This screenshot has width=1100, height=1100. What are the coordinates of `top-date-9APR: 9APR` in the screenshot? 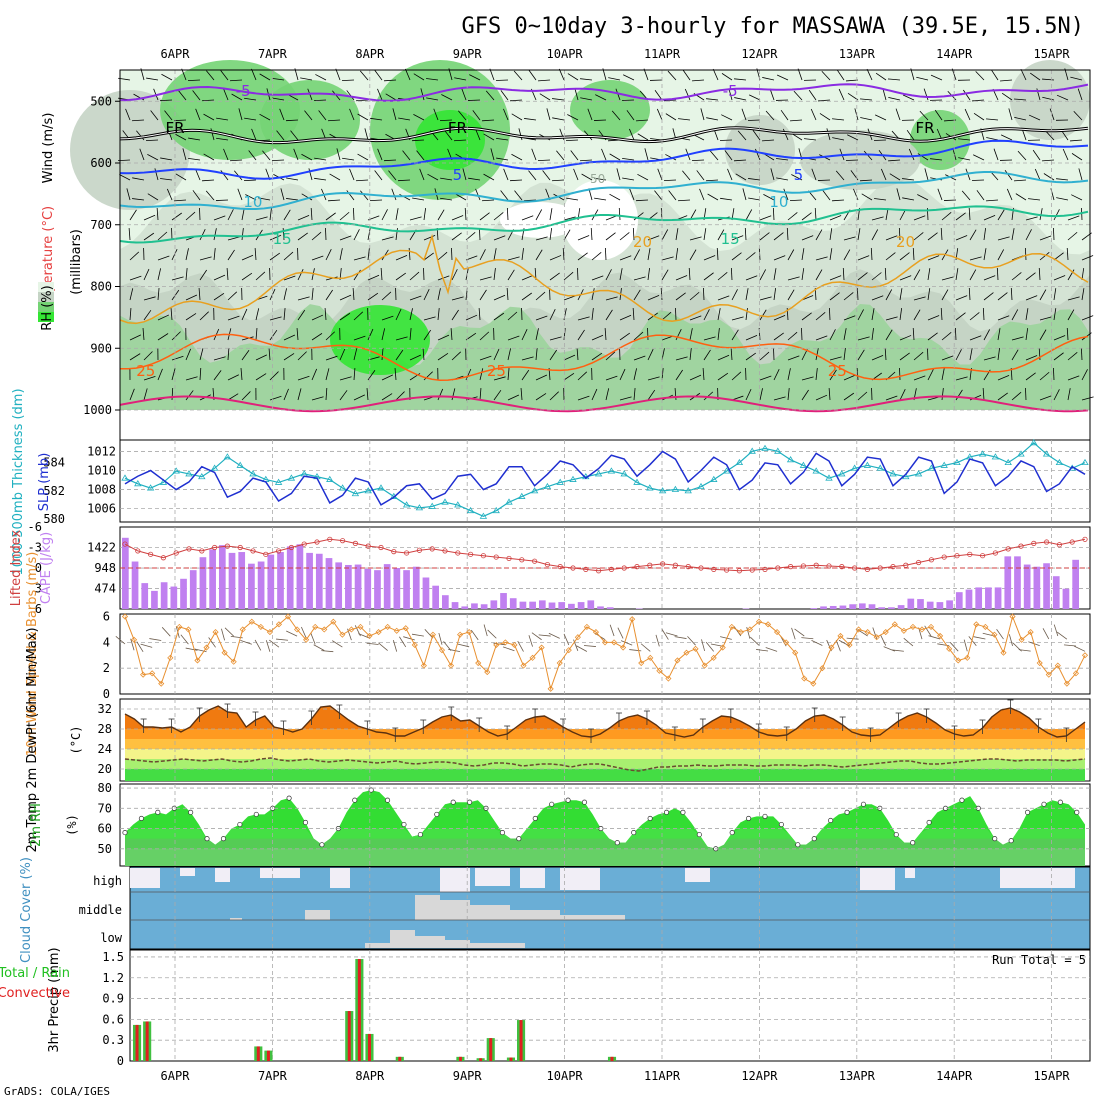 It's located at (468, 54).